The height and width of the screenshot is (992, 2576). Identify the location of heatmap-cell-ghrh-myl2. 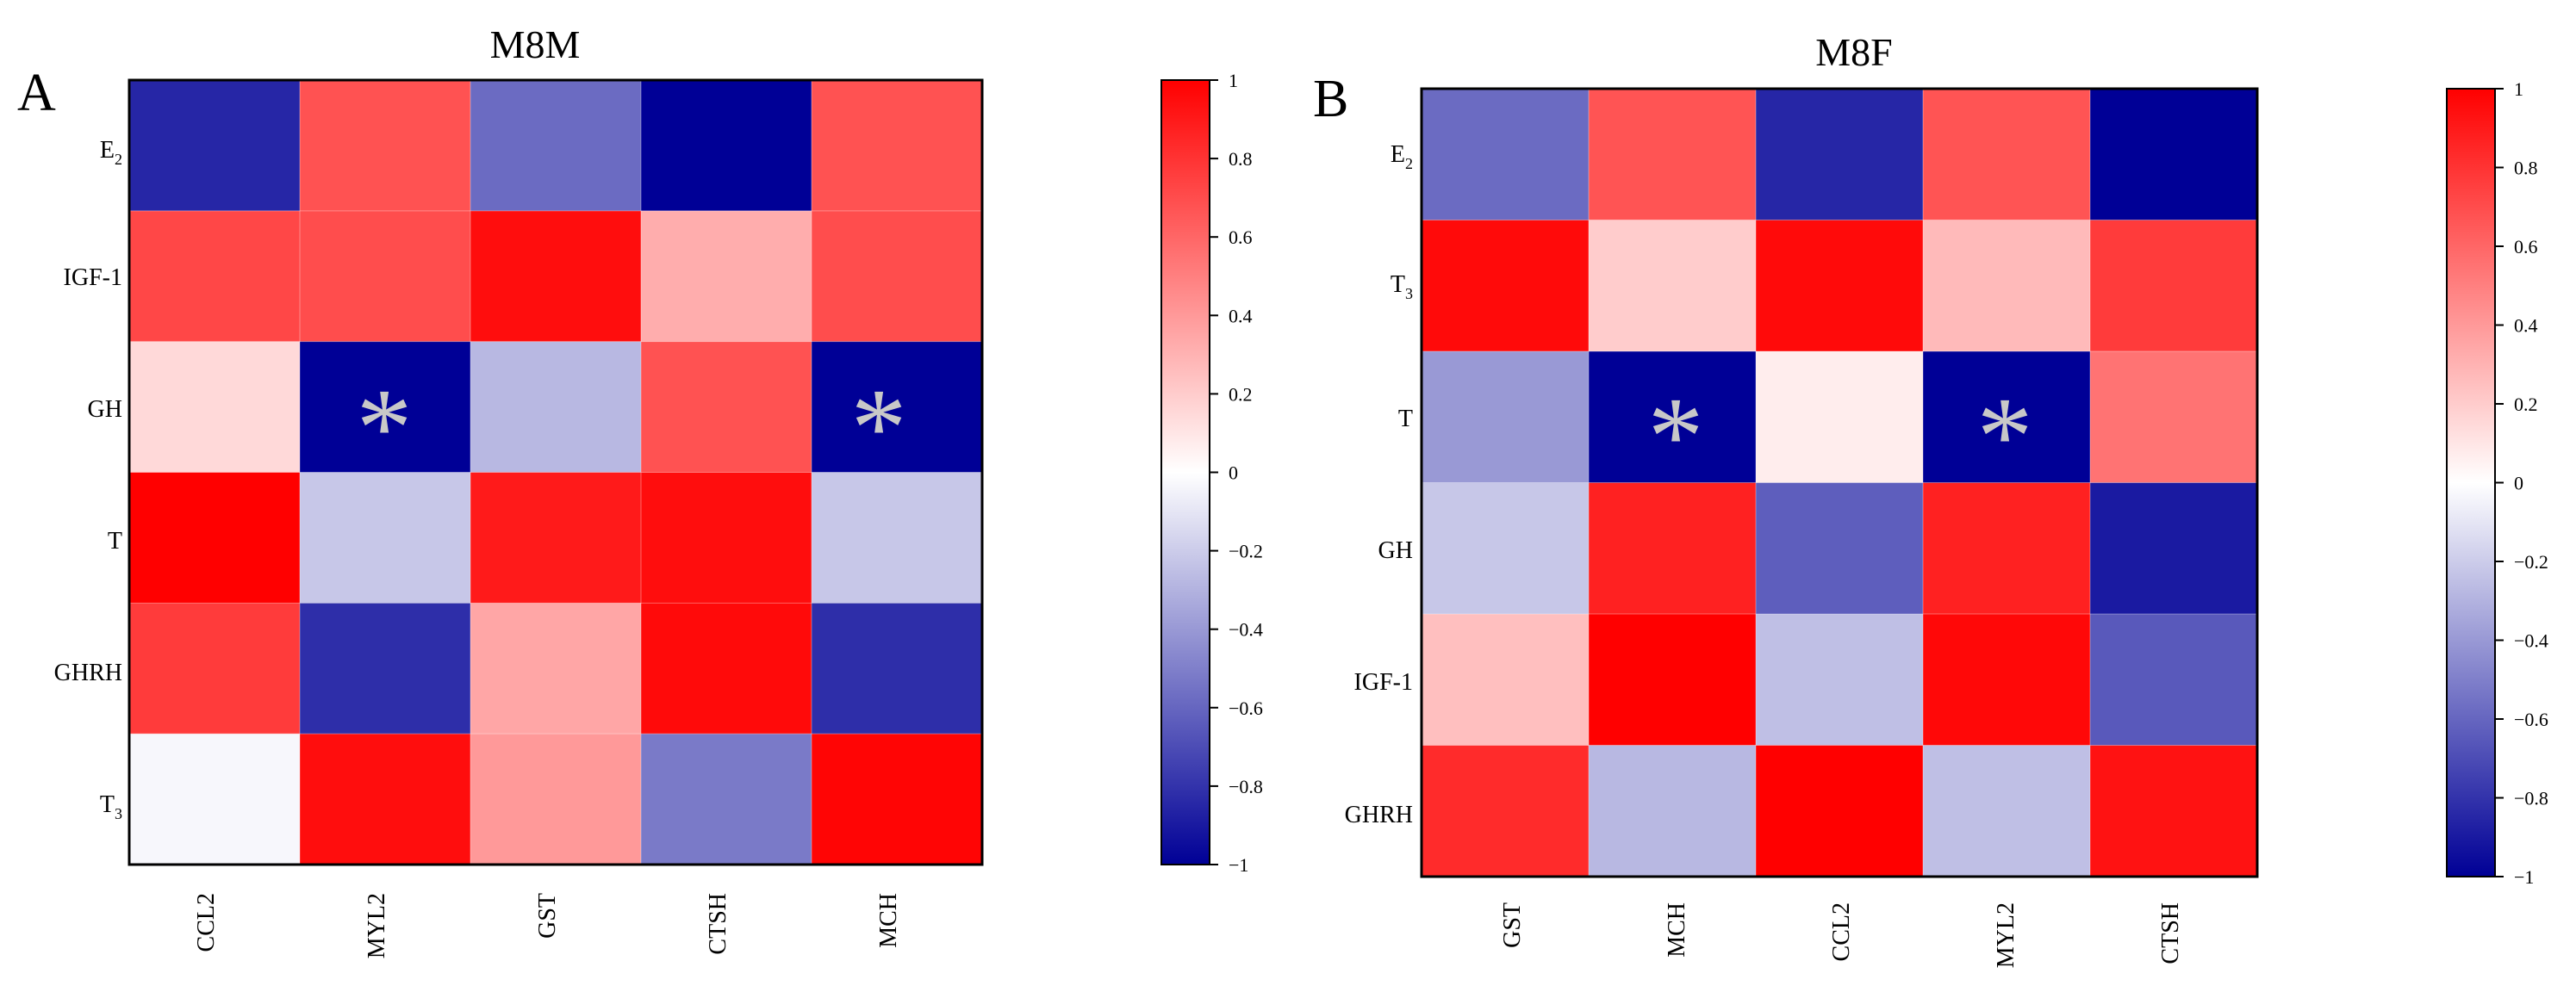
(2007, 811).